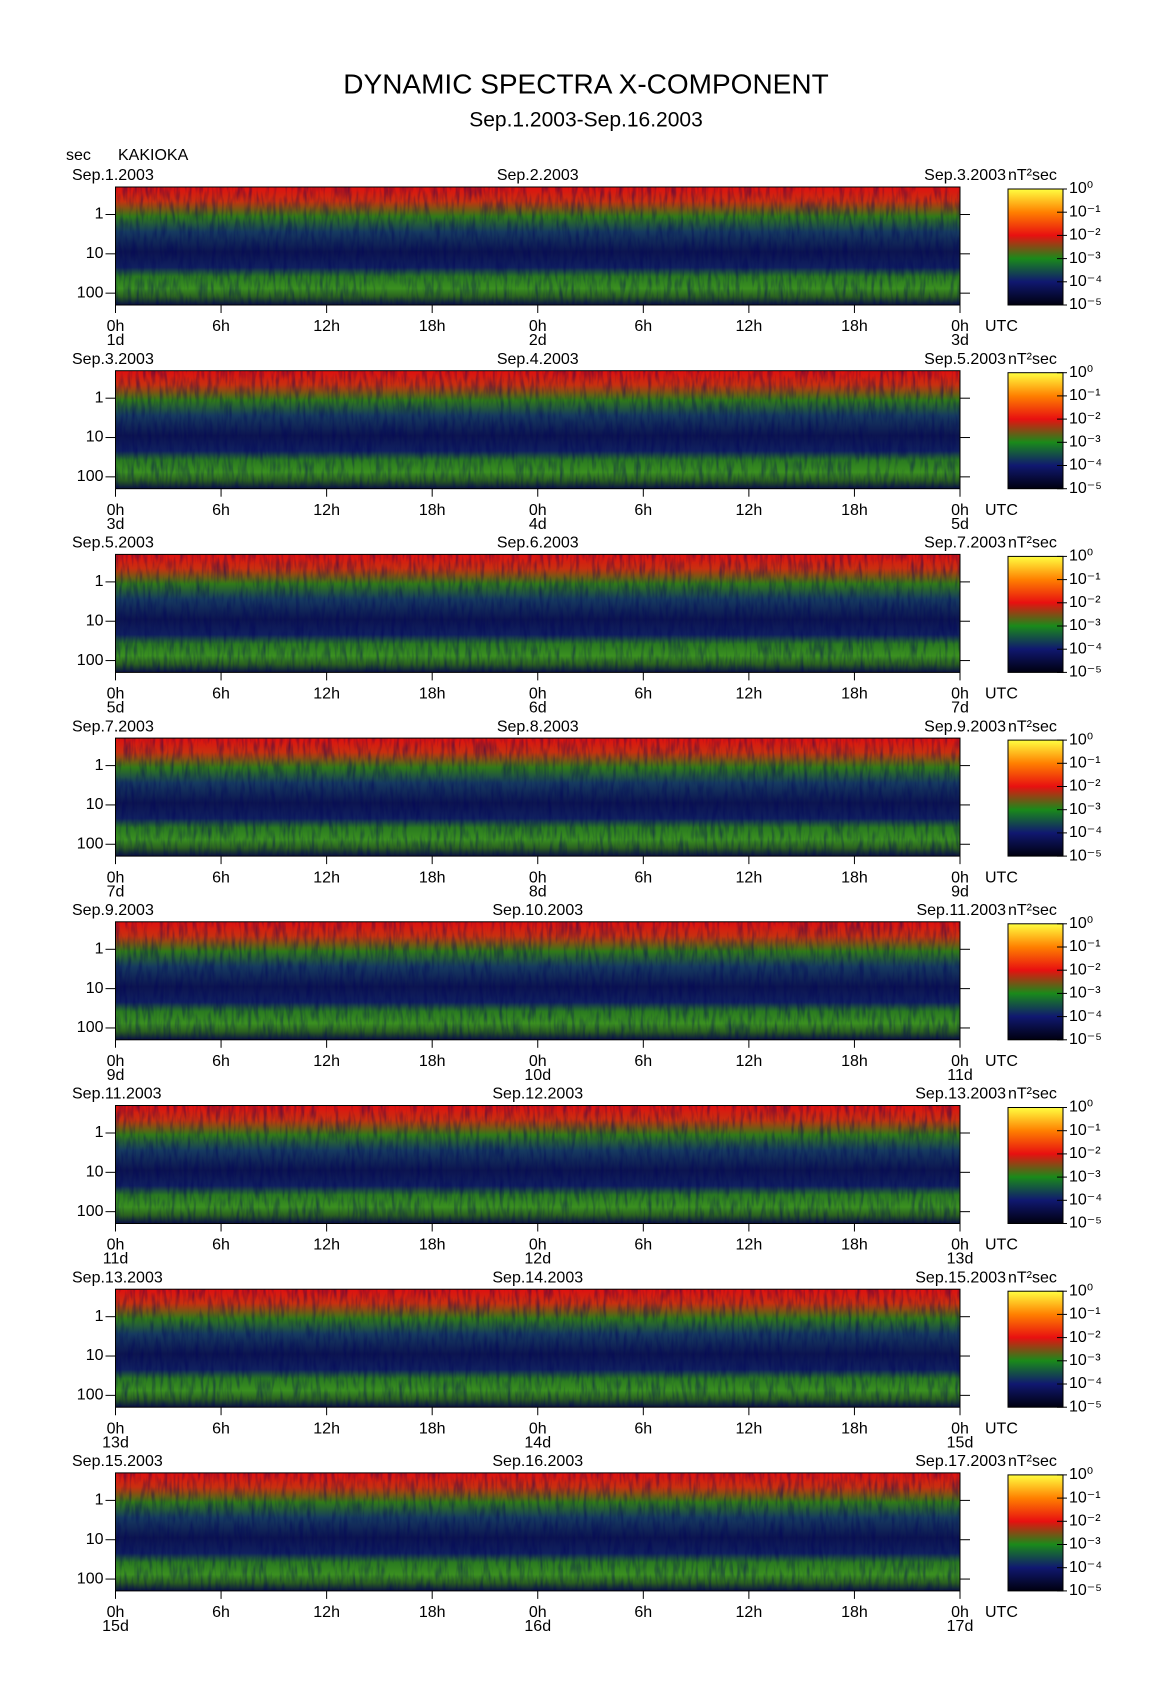 Image resolution: width=1156 pixels, height=1704 pixels. What do you see at coordinates (960, 708) in the screenshot?
I see `day-label: 7d` at bounding box center [960, 708].